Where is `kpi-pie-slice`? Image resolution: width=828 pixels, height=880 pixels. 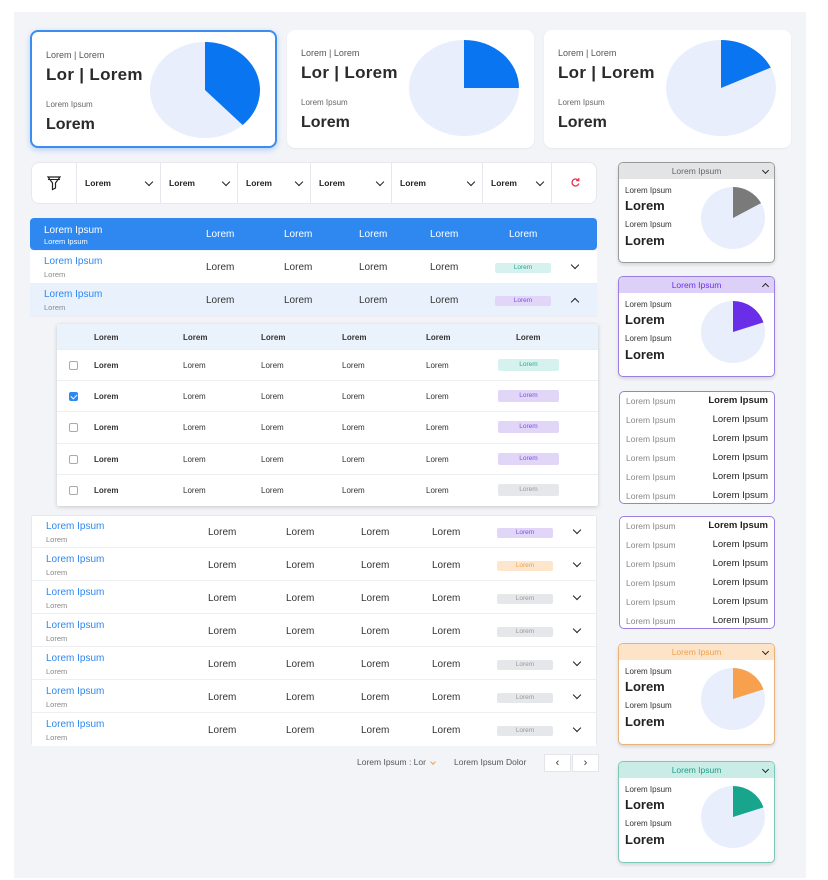 kpi-pie-slice is located at coordinates (746, 64).